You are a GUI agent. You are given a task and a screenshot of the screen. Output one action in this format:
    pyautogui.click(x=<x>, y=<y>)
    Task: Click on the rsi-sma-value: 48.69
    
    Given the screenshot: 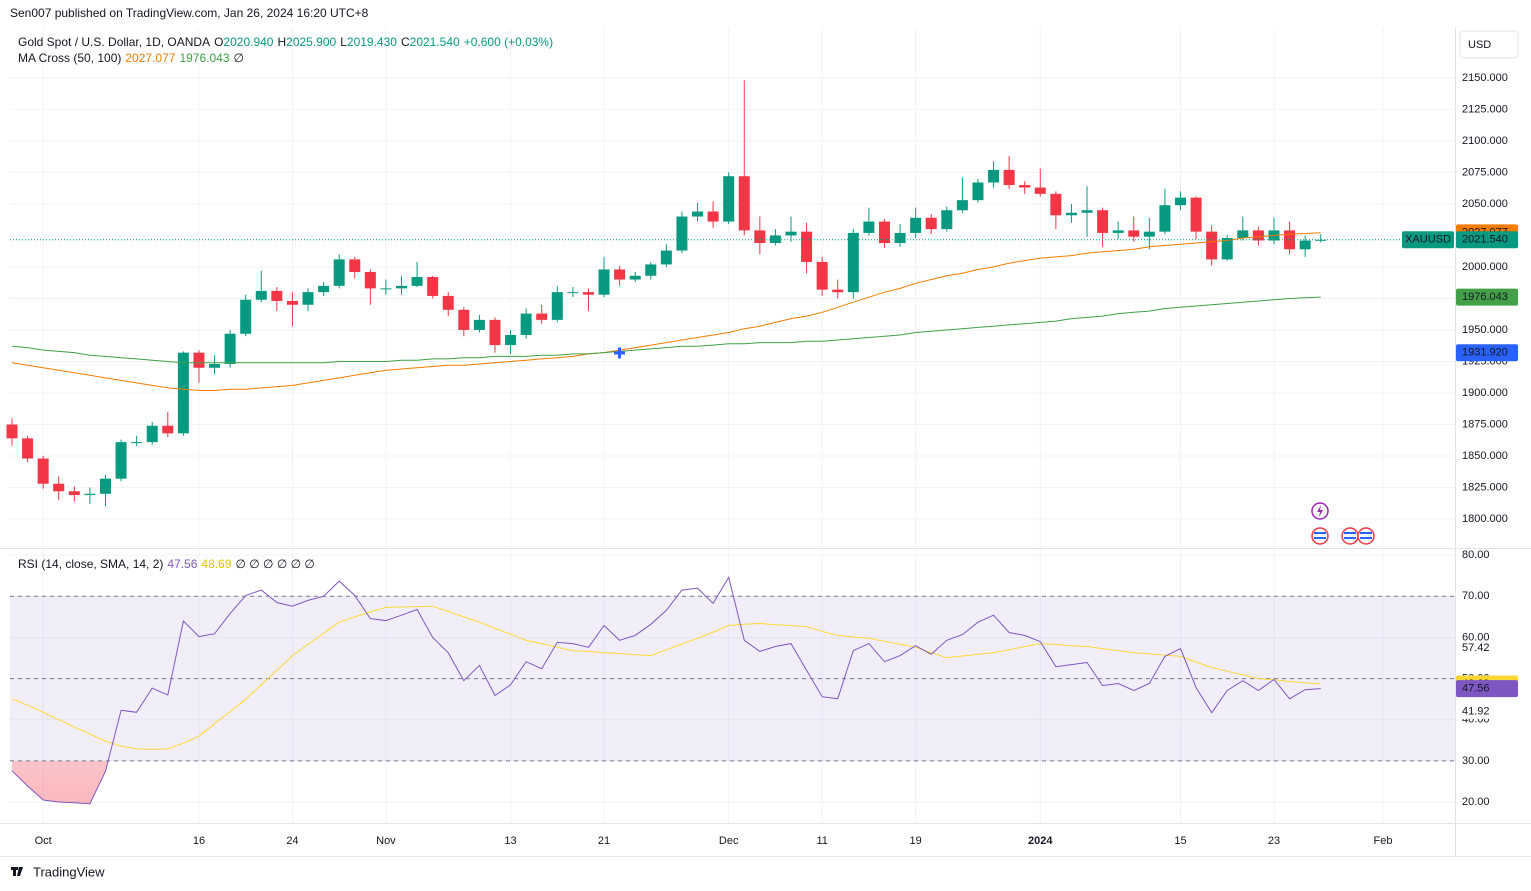 What is the action you would take?
    pyautogui.click(x=216, y=564)
    